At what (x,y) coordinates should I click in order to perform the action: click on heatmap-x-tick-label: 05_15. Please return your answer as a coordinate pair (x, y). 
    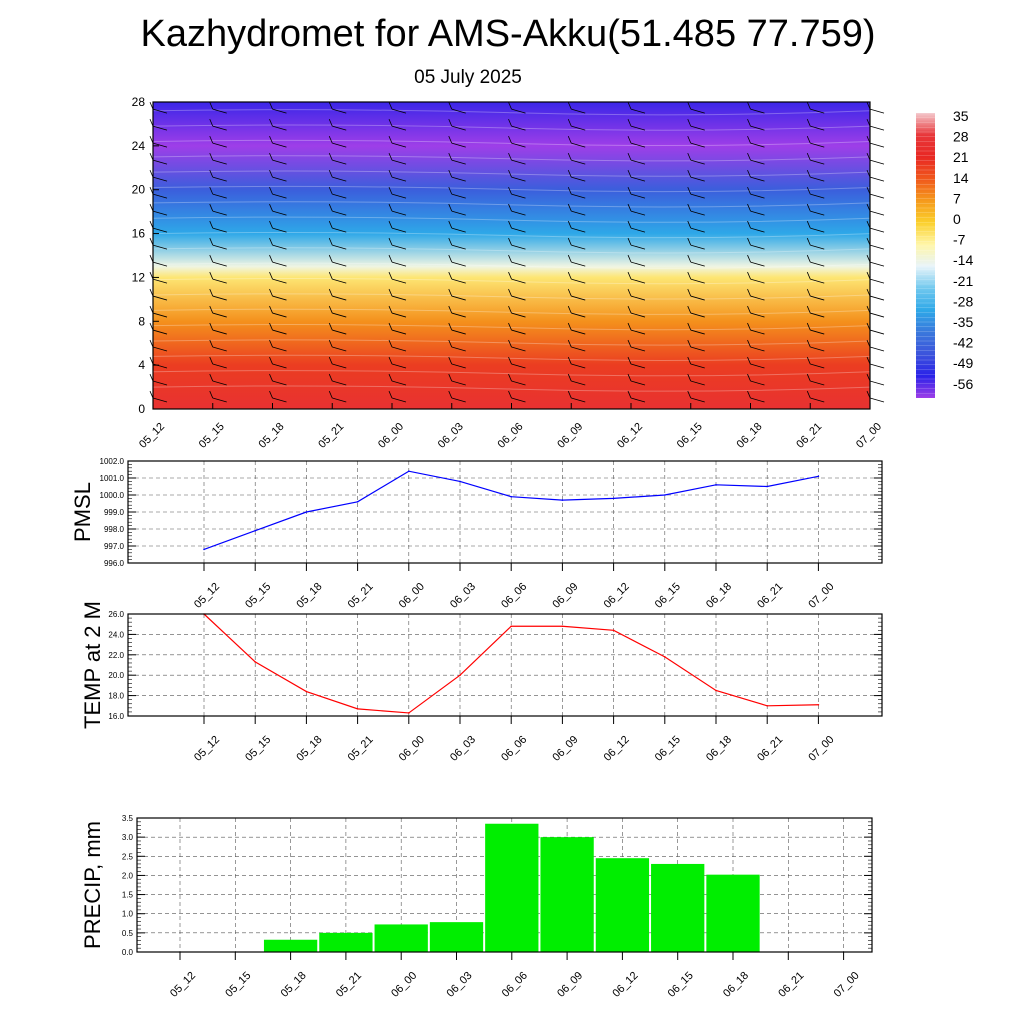
    Looking at the image, I should click on (212, 436).